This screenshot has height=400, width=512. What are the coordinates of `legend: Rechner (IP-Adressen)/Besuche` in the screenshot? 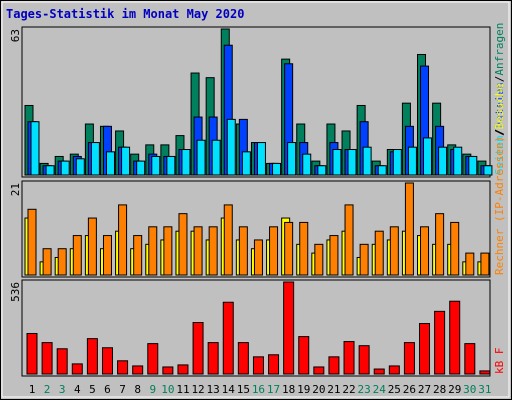 It's located at (499, 179).